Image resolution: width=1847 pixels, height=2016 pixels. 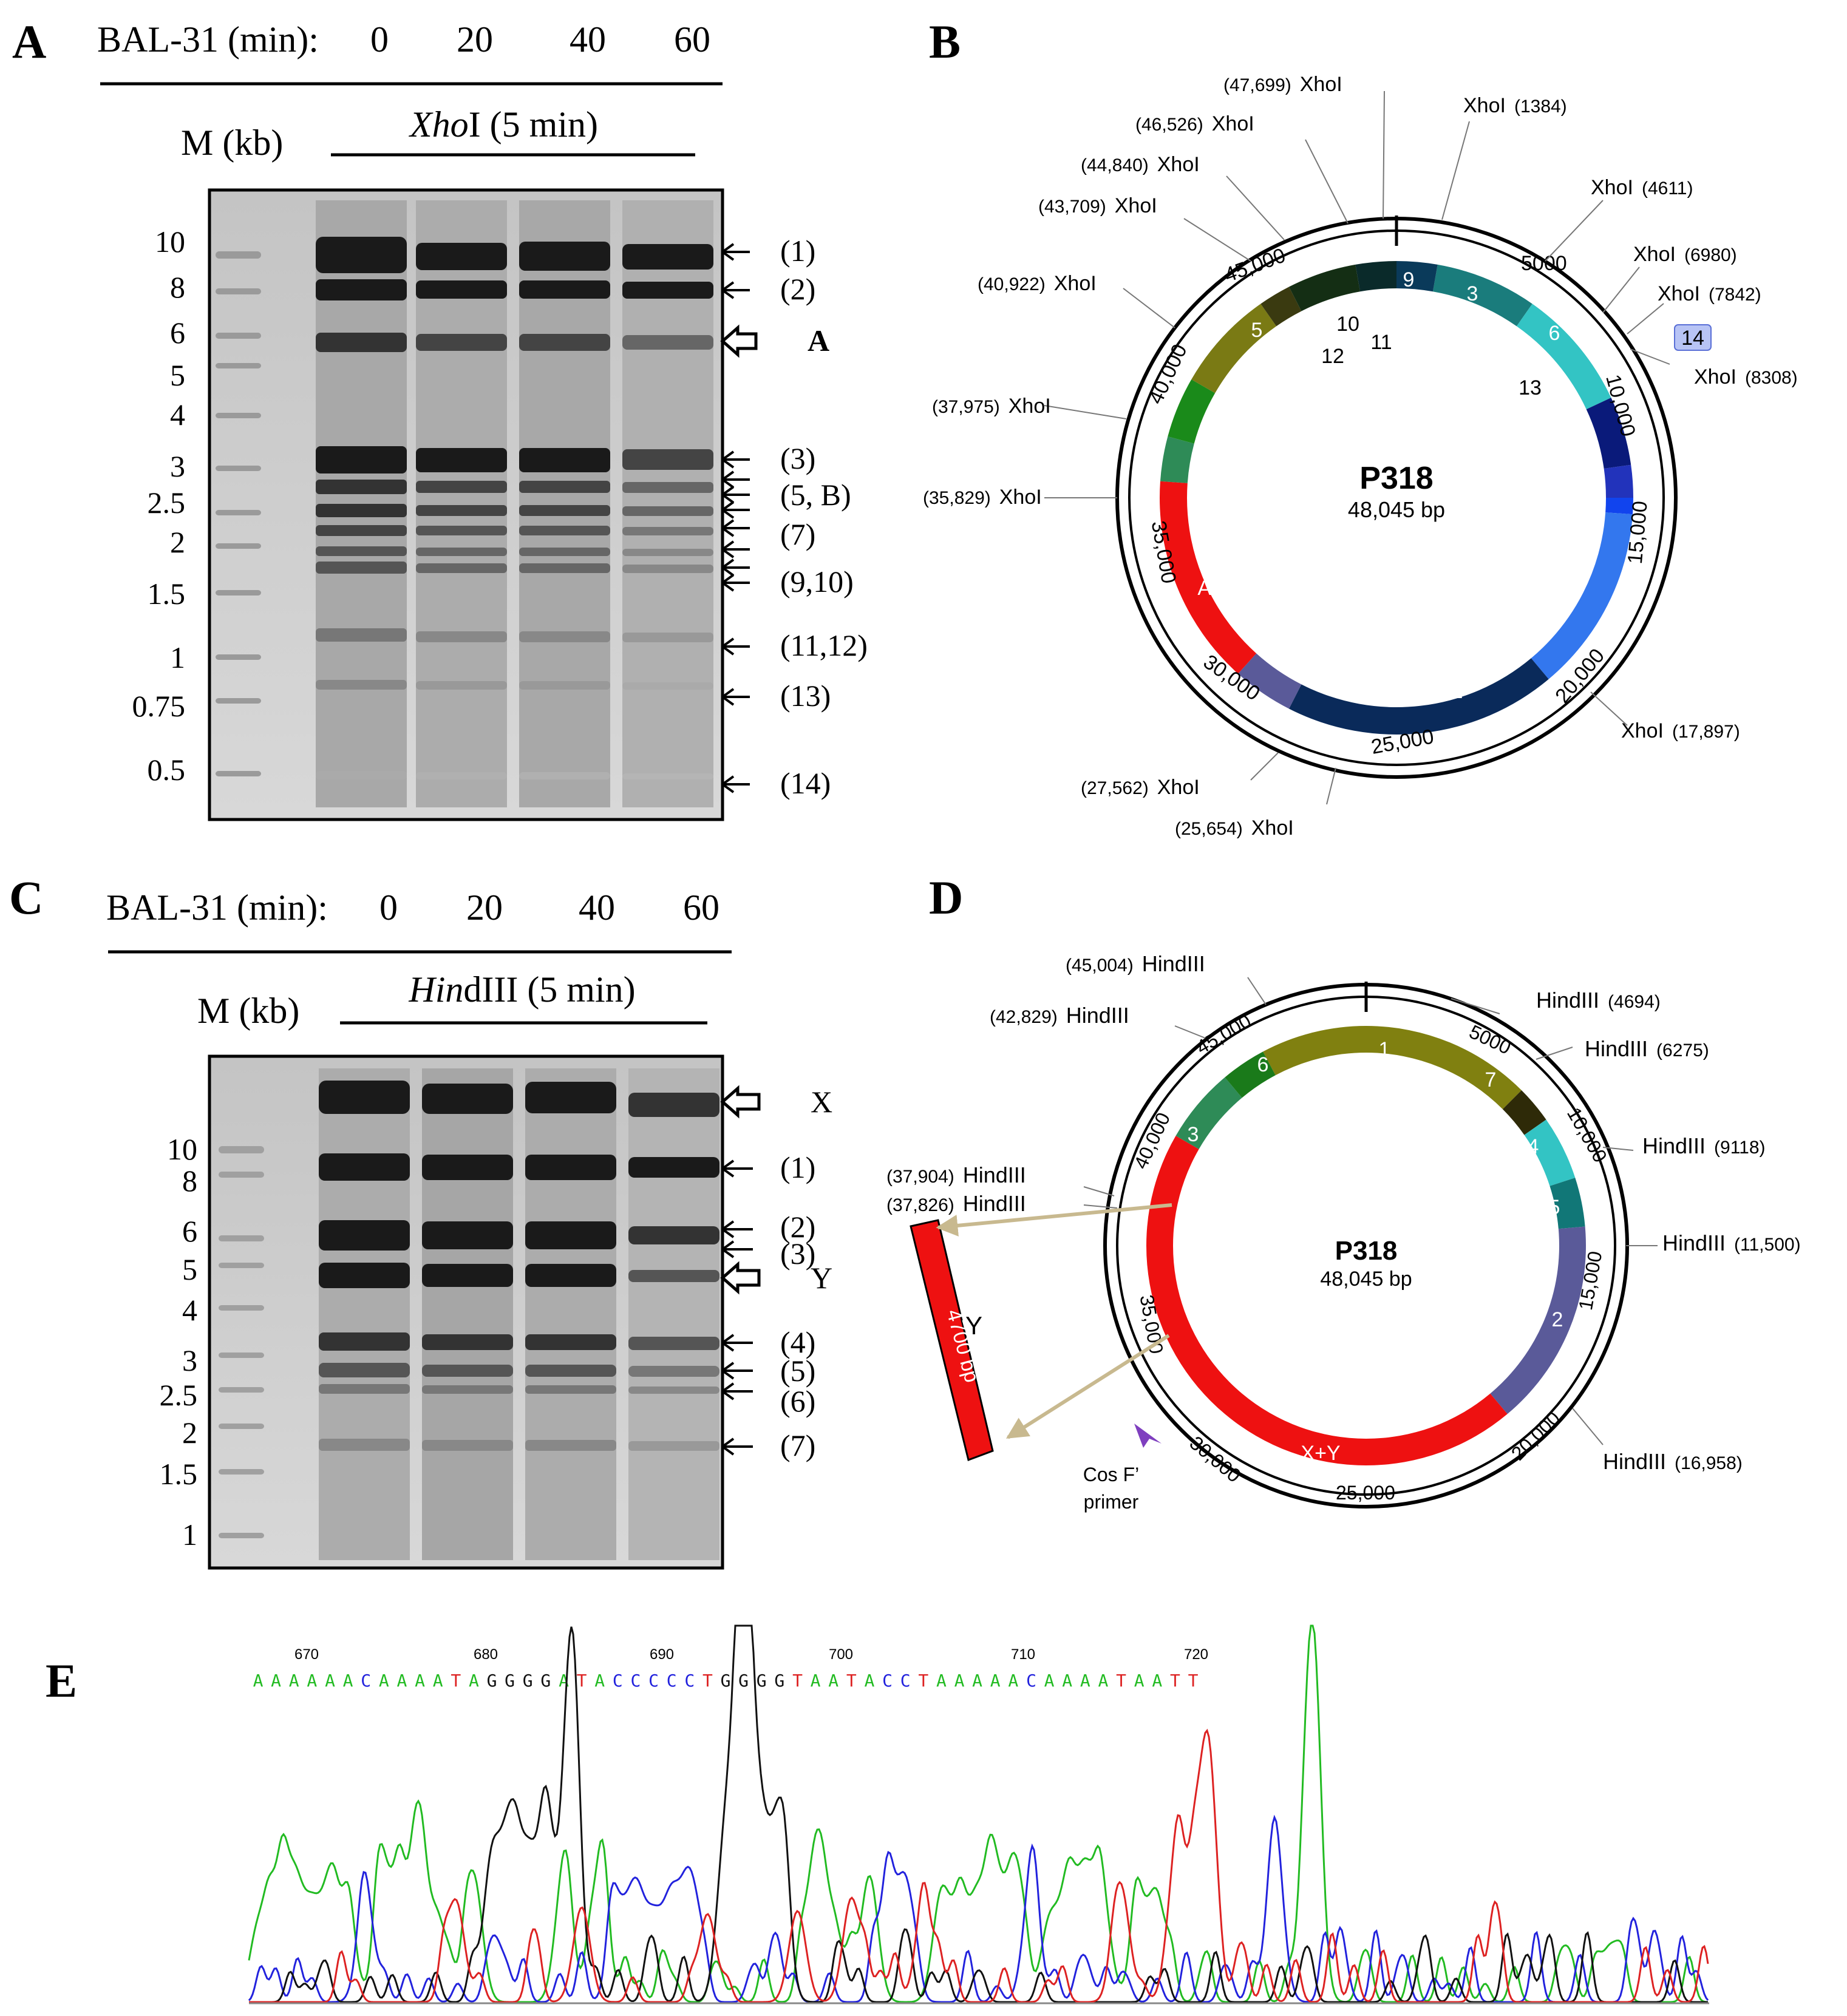 What do you see at coordinates (239, 513) in the screenshot?
I see `marker-lane-a` at bounding box center [239, 513].